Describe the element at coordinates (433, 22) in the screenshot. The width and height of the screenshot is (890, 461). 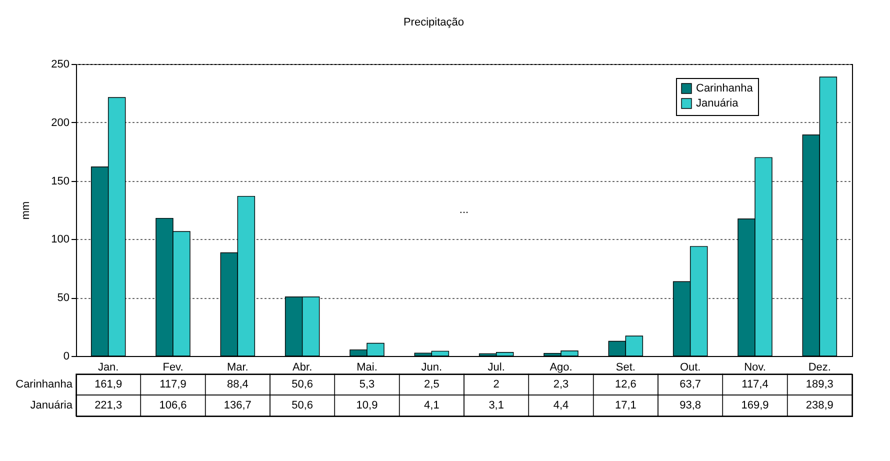
I see `chart-title: Precipitação` at that location.